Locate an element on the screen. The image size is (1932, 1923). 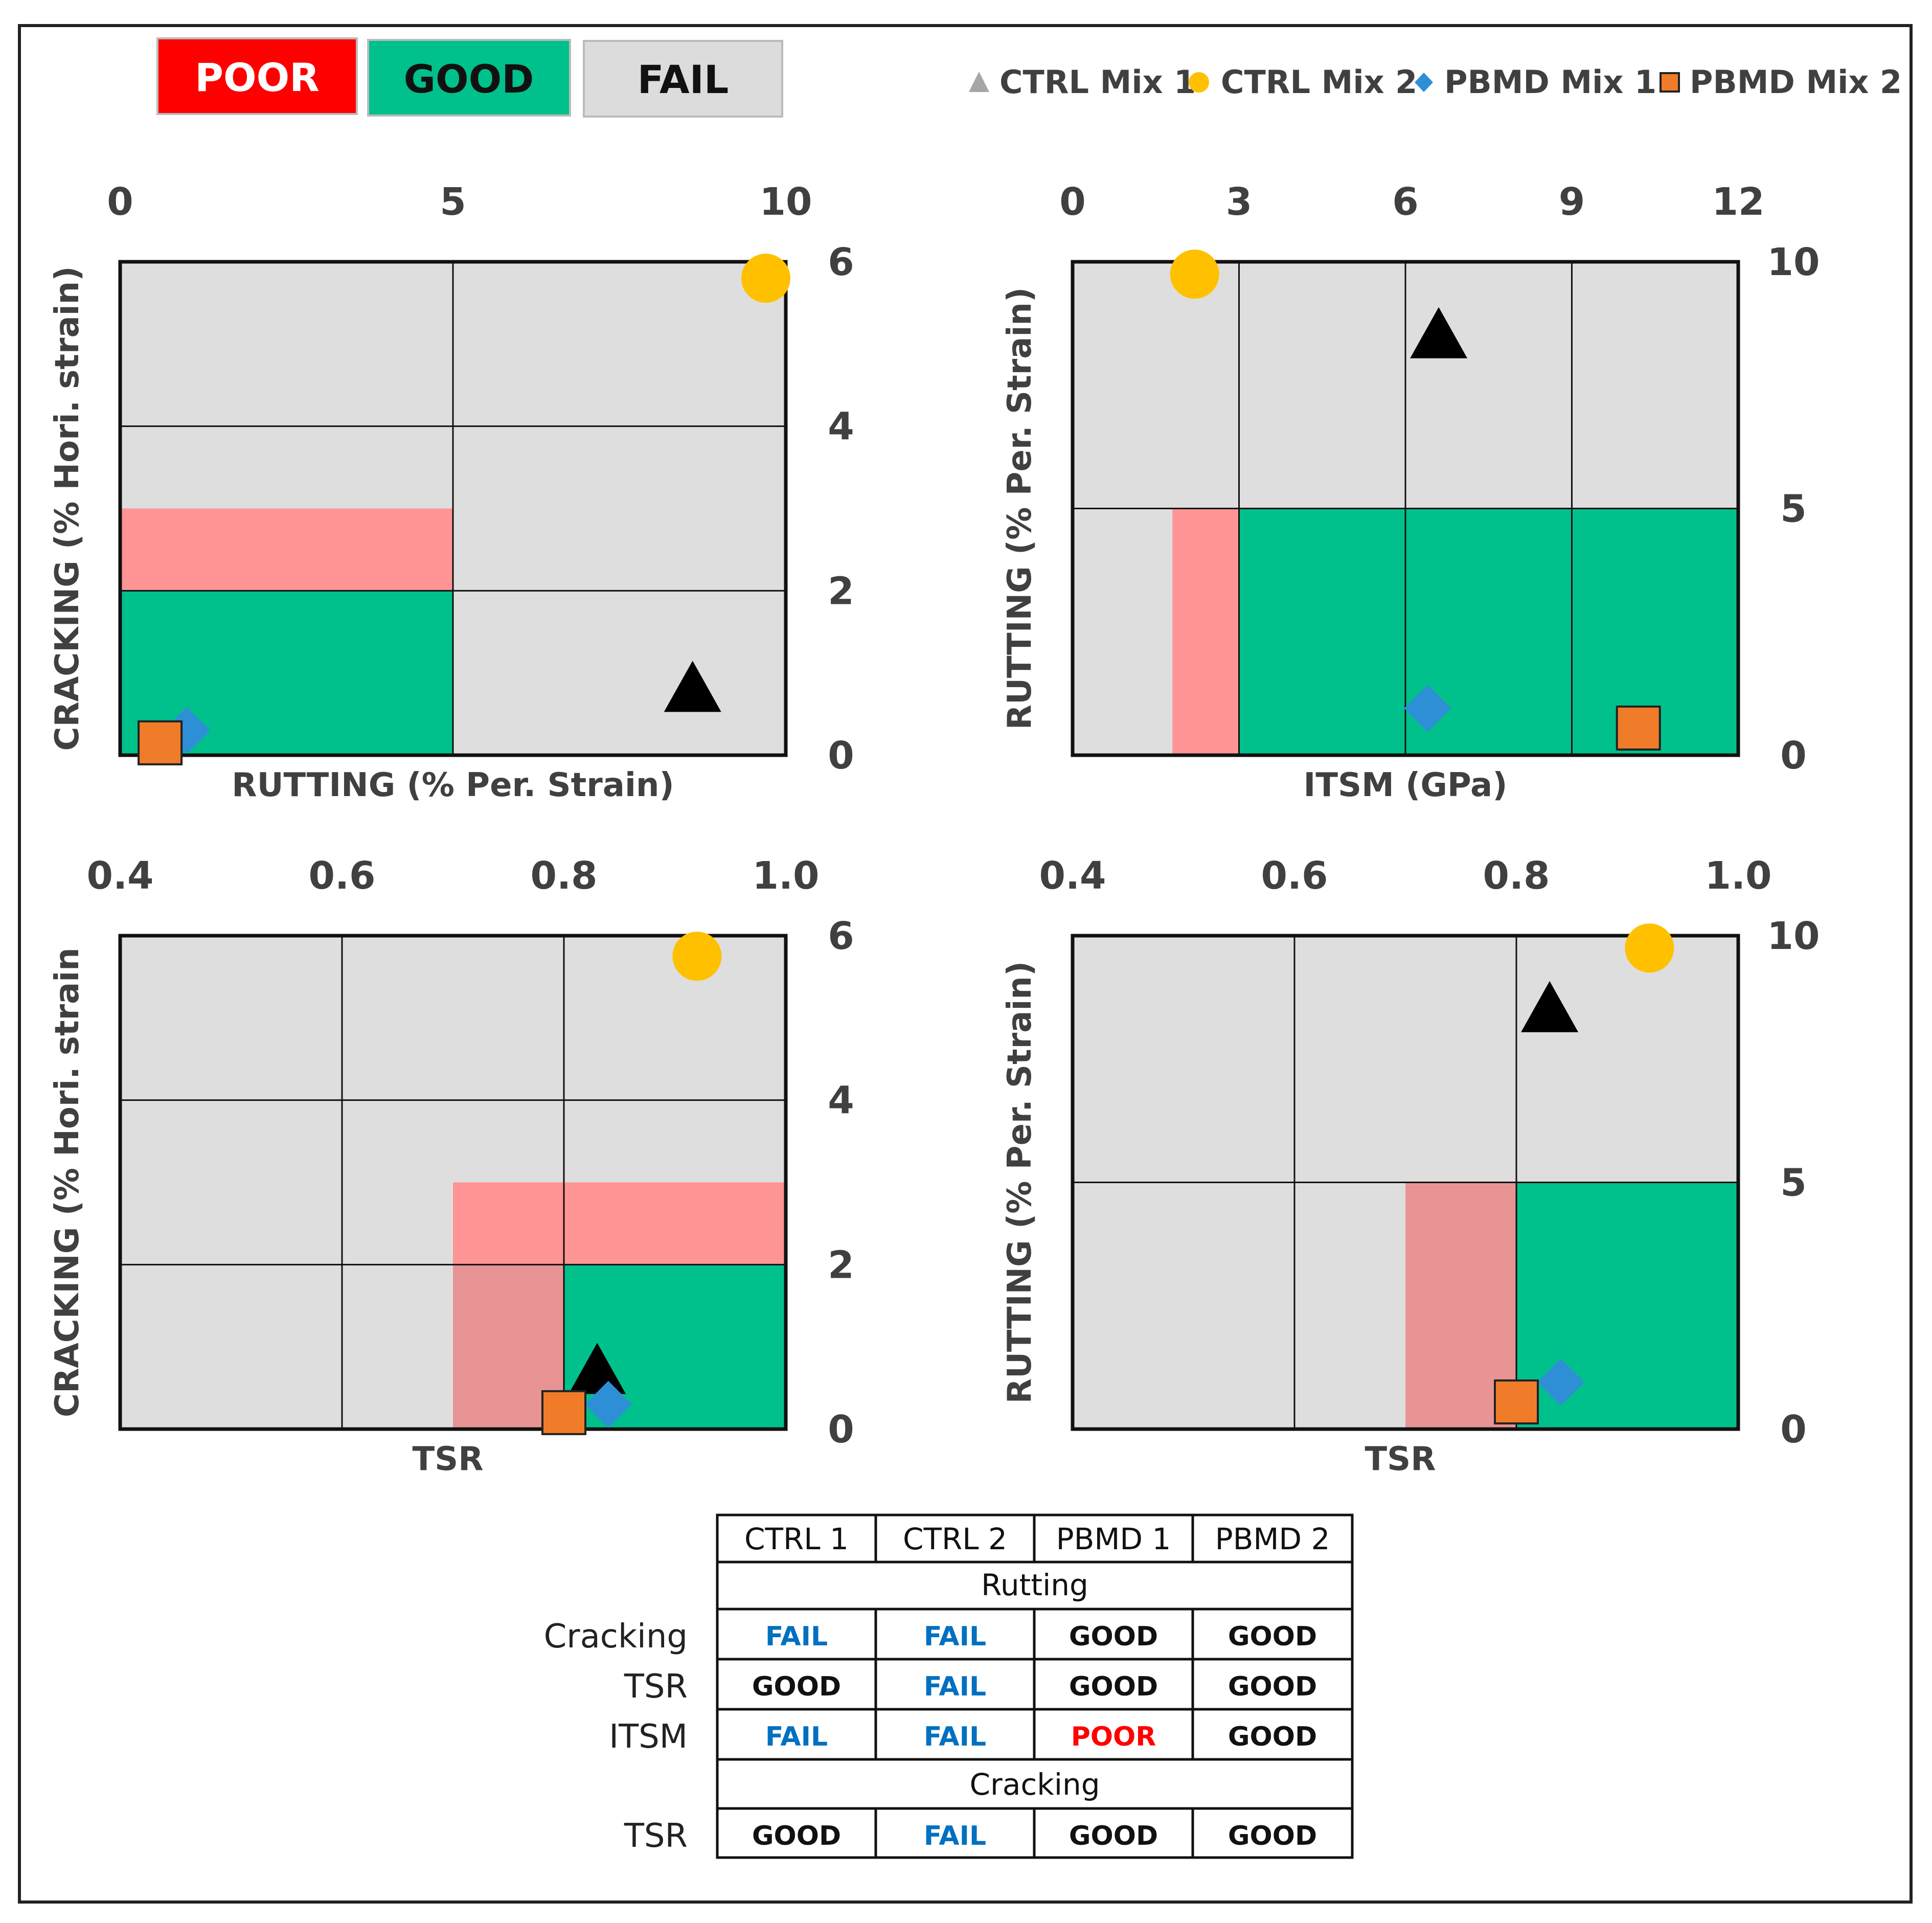
key-fail: FAIL is located at coordinates (683, 79).